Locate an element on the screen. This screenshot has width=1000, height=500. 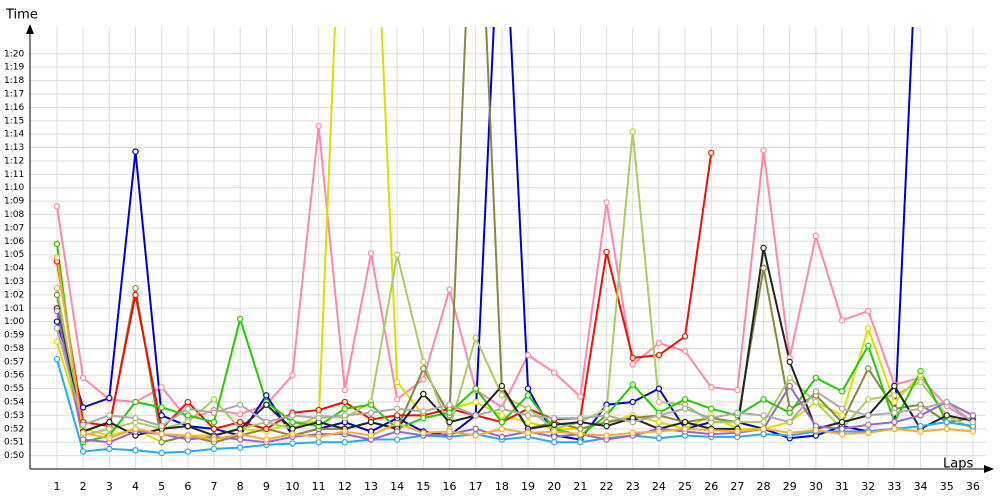
y-tick-label: 0:59 is located at coordinates (14, 336).